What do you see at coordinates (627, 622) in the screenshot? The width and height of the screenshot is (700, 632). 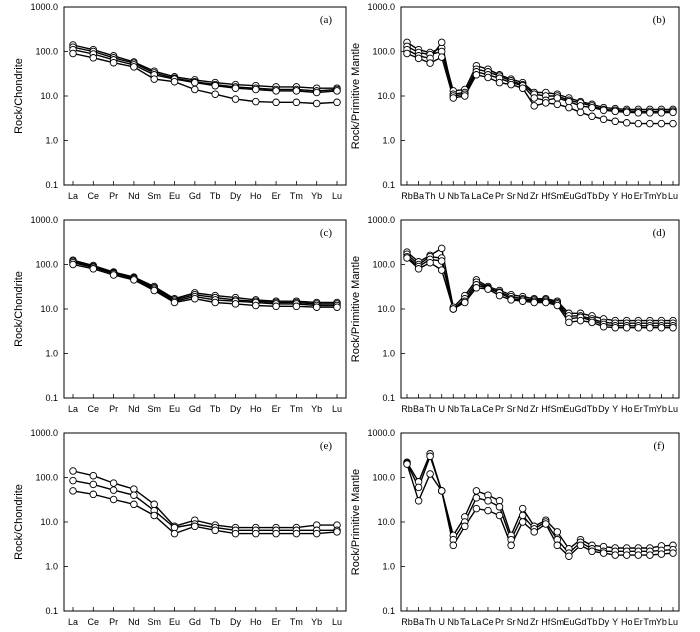 I see `x-tick-label: Ho` at bounding box center [627, 622].